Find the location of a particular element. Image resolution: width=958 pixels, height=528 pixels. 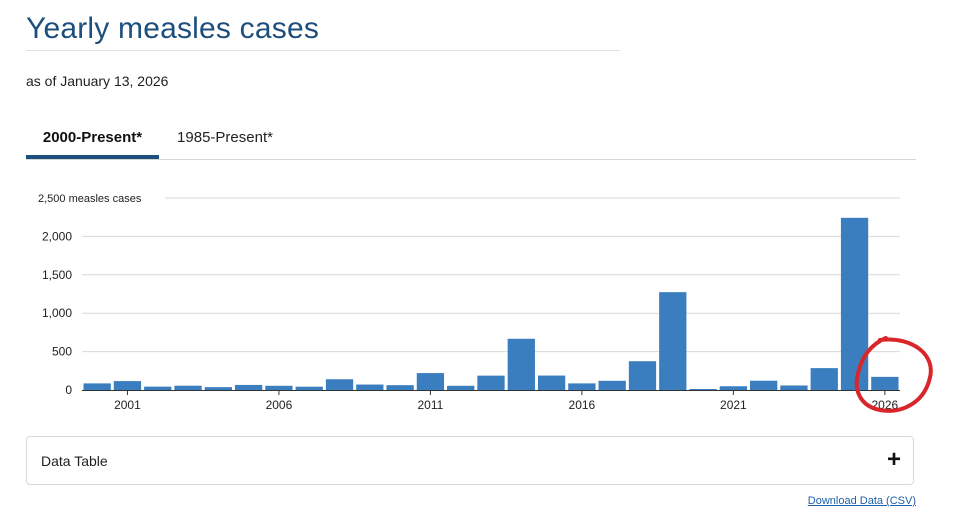

x-tick-label: 2011 is located at coordinates (431, 405).